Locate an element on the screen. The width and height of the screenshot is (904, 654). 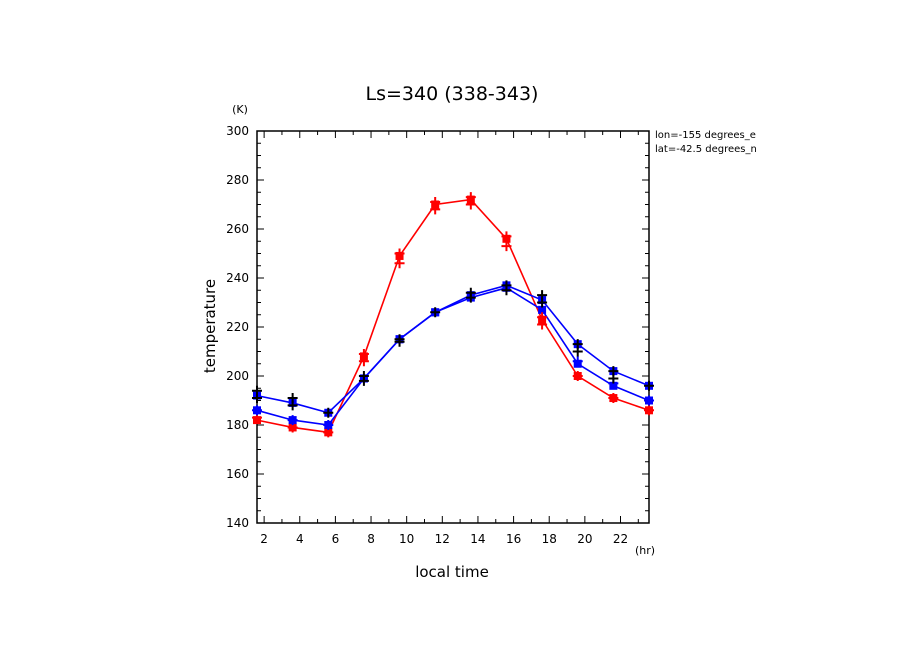
x-unit-label: (hr) is located at coordinates (645, 550).